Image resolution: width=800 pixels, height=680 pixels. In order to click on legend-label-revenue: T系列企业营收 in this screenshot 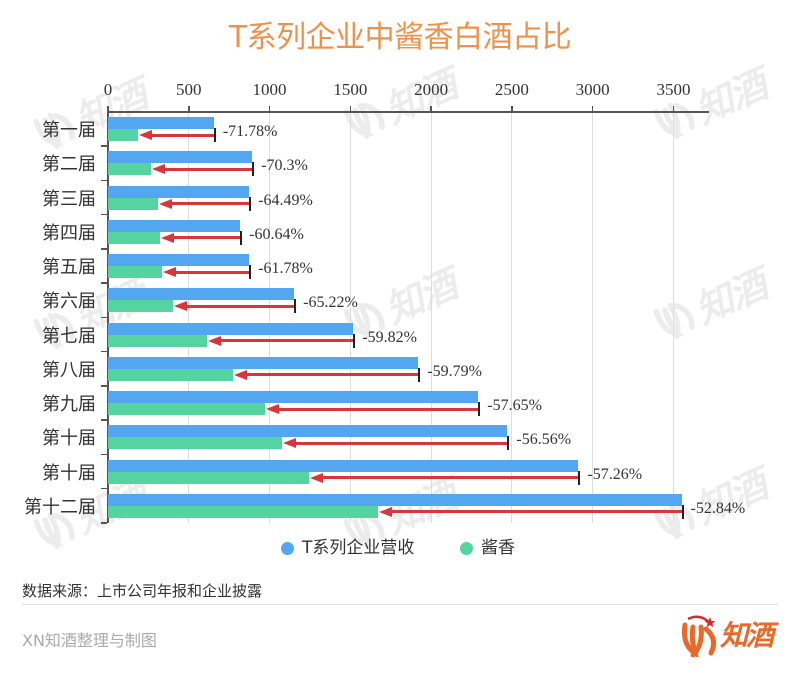, I will do `click(358, 548)`.